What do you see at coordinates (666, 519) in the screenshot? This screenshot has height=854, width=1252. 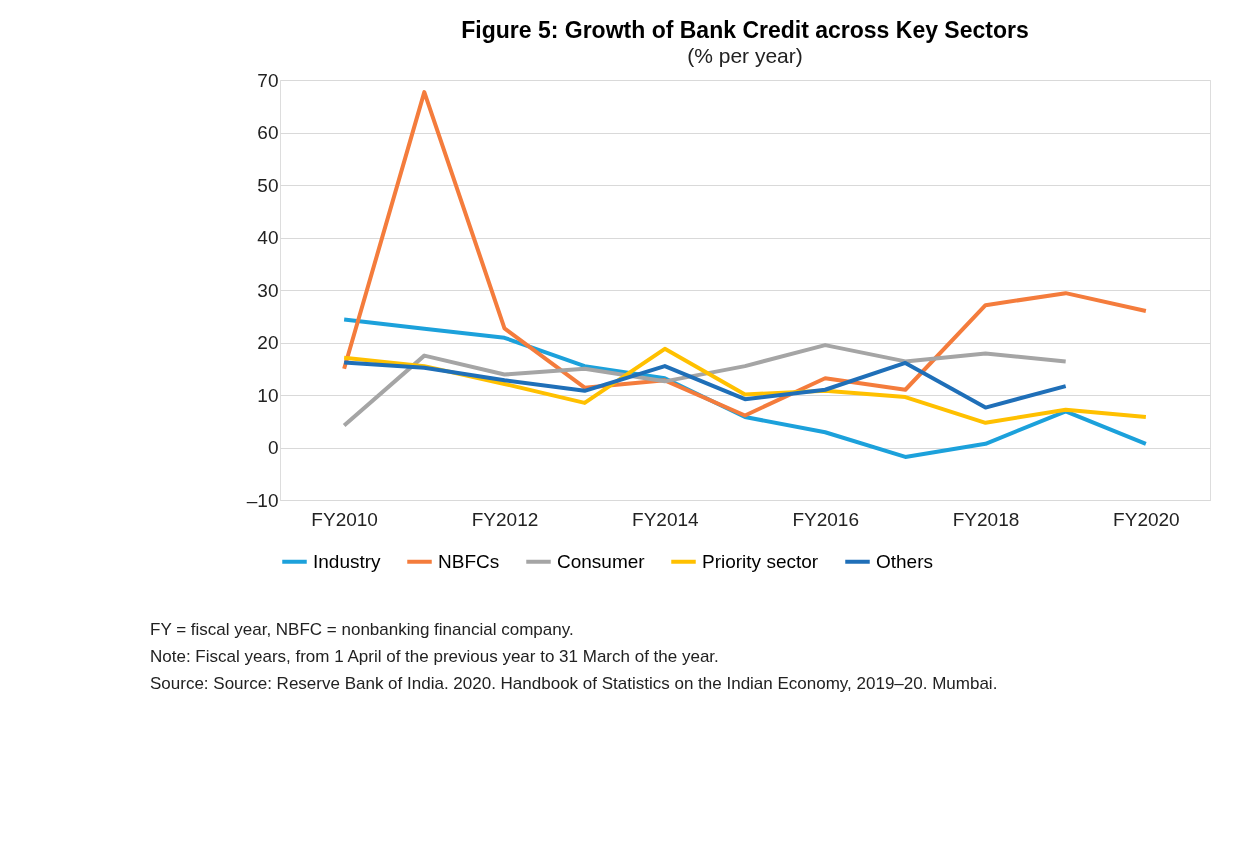 I see `x-tick-label: FY2014` at bounding box center [666, 519].